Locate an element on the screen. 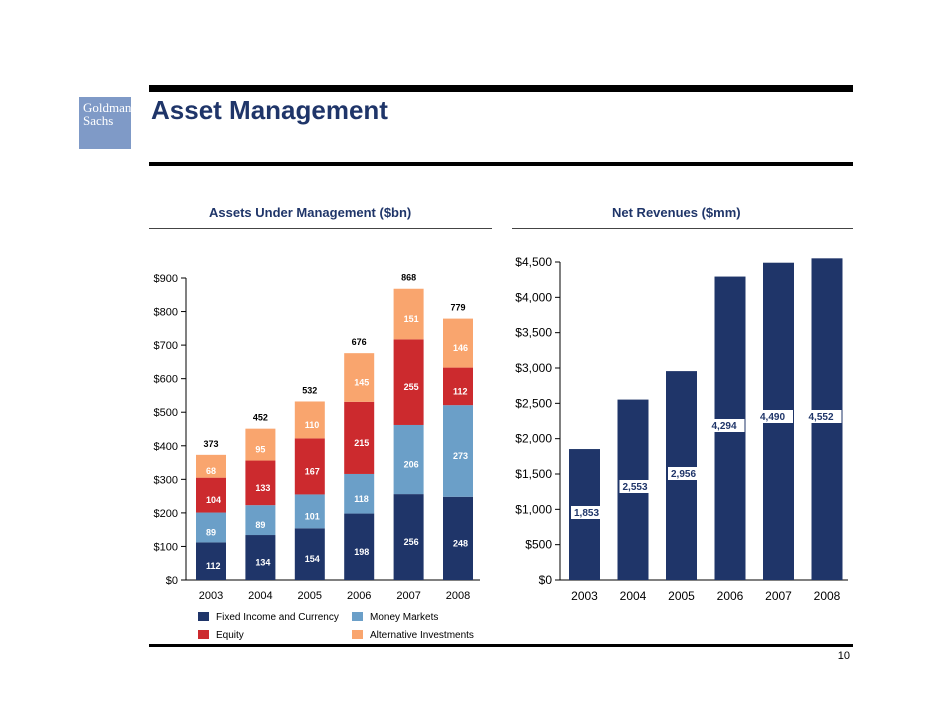 Image resolution: width=942 pixels, height=728 pixels. footer-rule is located at coordinates (501, 645).